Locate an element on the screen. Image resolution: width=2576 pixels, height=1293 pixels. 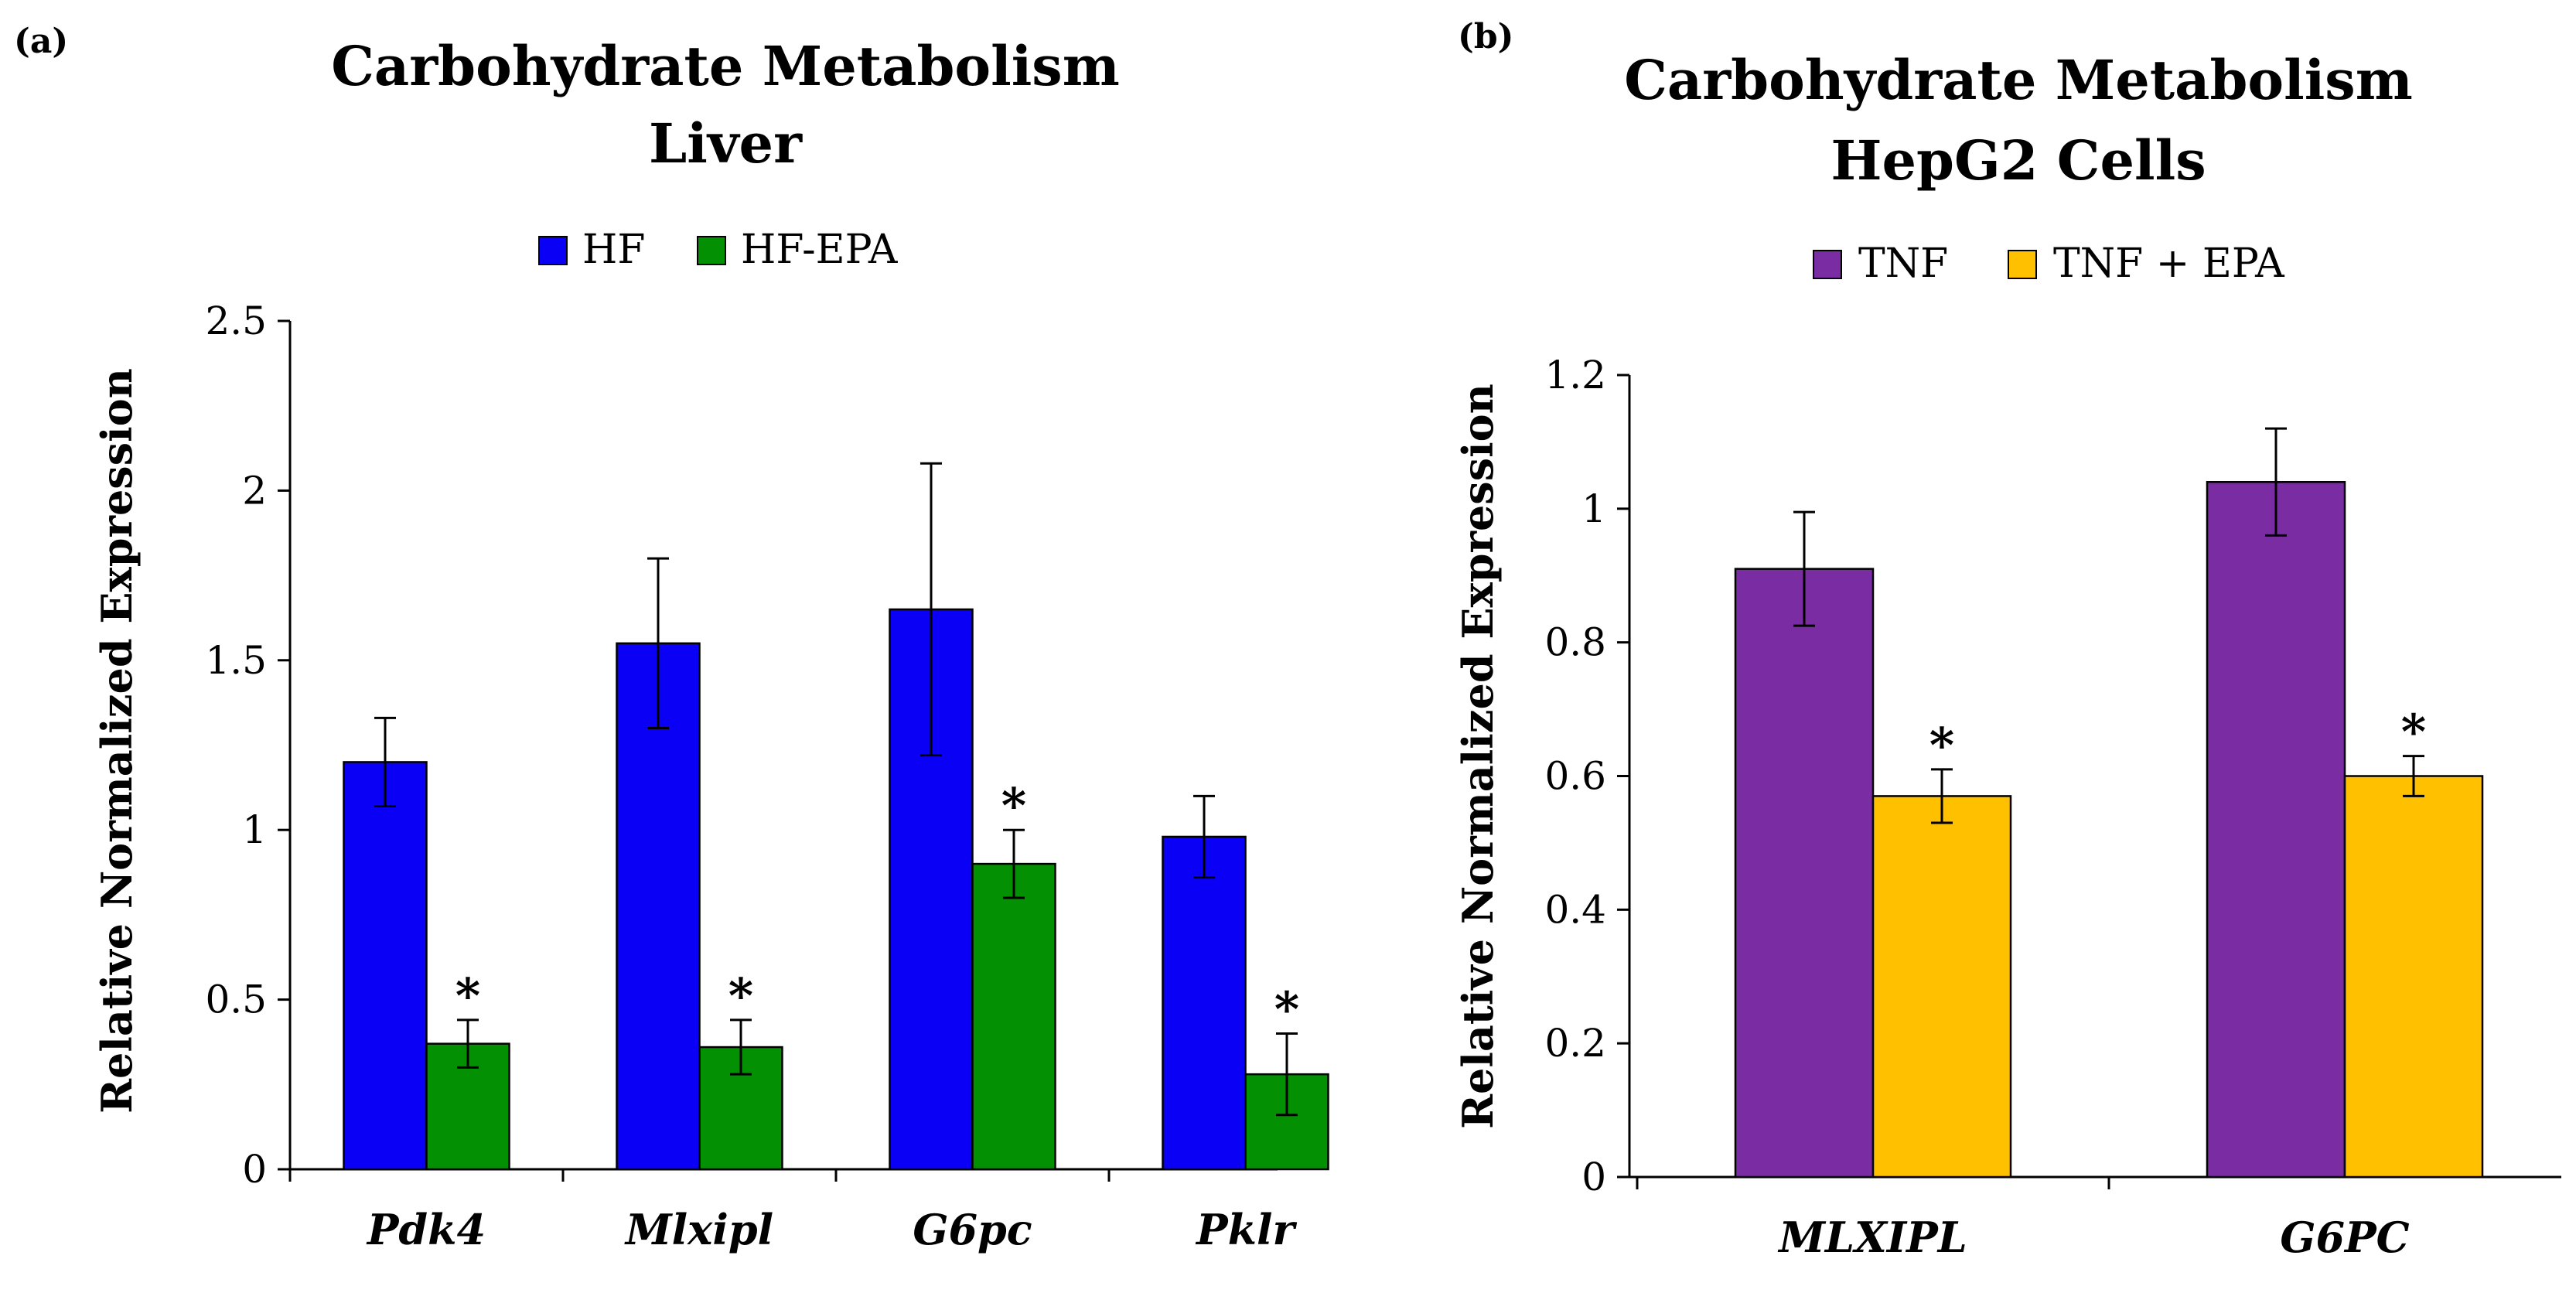
panel-a-y-tick-label: 2 is located at coordinates (255, 490).